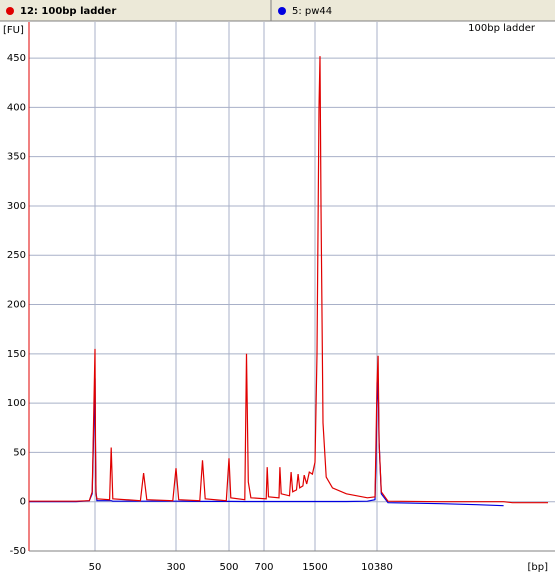  Describe the element at coordinates (95, 567) in the screenshot. I see `x-tick-label: 50` at that location.